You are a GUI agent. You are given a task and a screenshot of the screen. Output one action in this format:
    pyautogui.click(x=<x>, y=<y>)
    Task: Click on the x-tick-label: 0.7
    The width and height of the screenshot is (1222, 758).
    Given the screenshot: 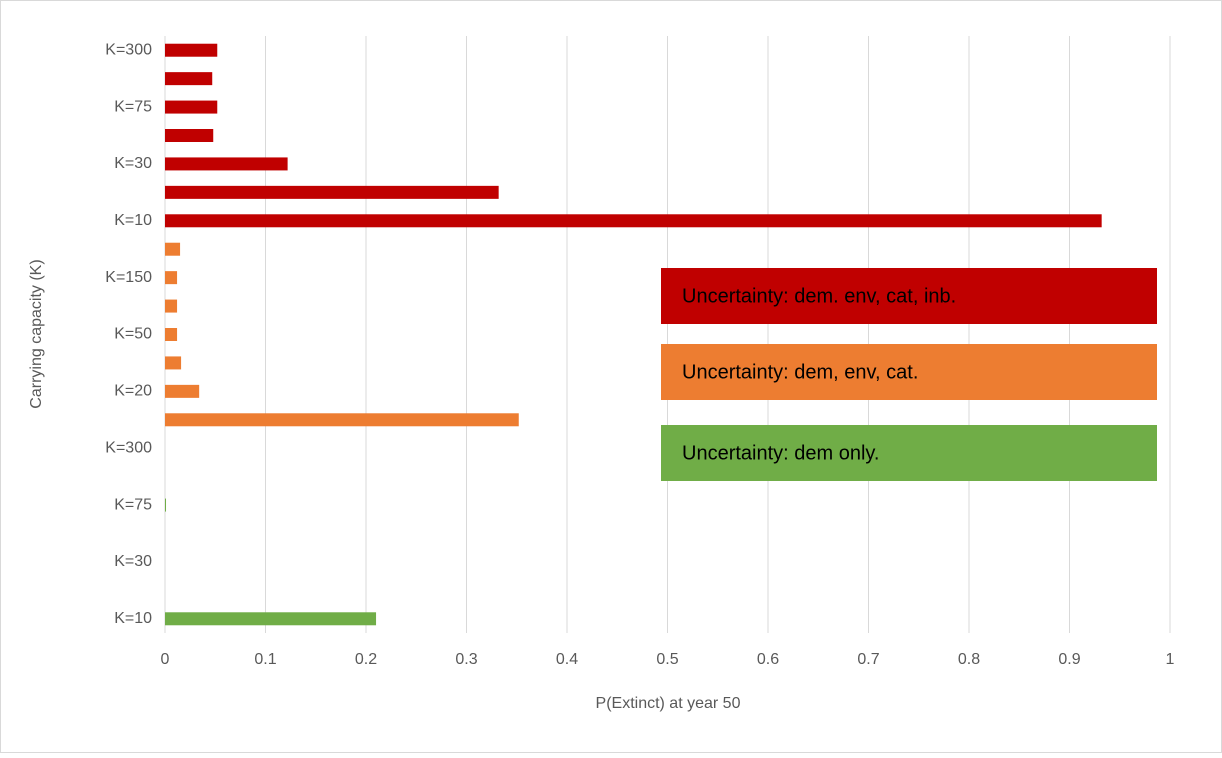 What is the action you would take?
    pyautogui.click(x=868, y=659)
    